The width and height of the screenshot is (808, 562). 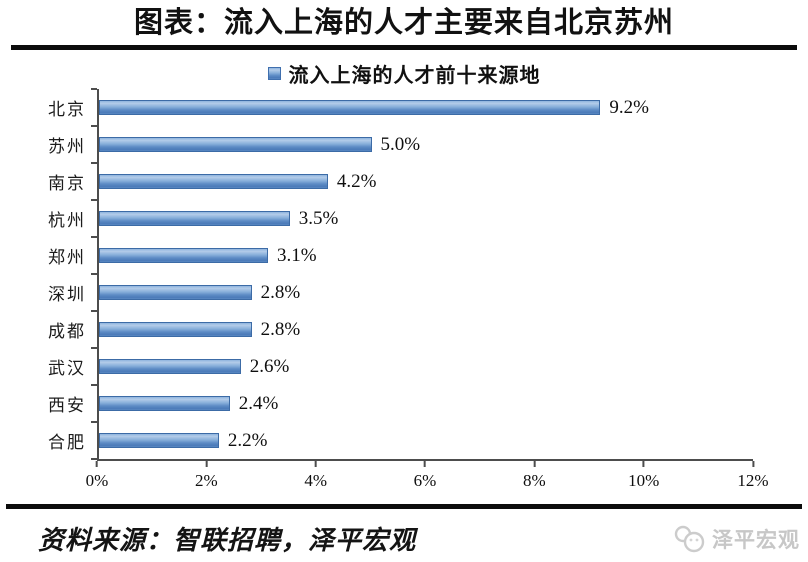 What do you see at coordinates (67, 183) in the screenshot?
I see `category-label: 南京` at bounding box center [67, 183].